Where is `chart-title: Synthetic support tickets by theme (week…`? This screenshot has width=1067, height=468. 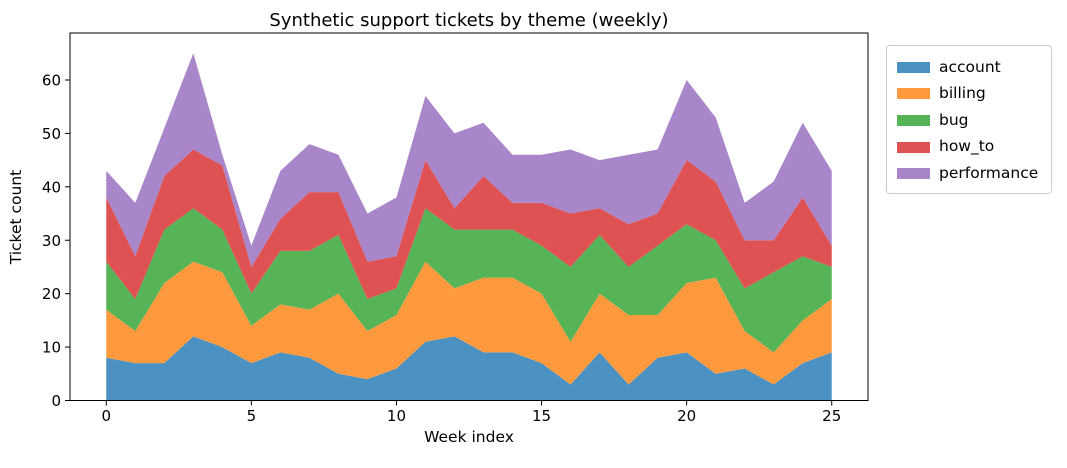
chart-title: Synthetic support tickets by theme (week… is located at coordinates (469, 20).